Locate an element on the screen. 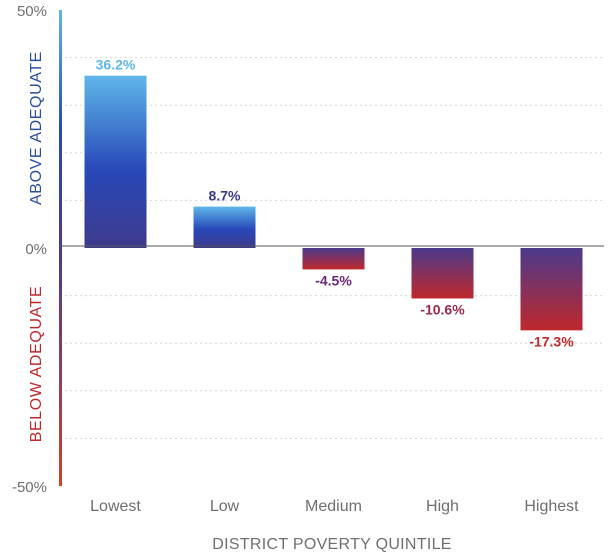 The width and height of the screenshot is (610, 556). y-tick-label: -50% is located at coordinates (29, 487).